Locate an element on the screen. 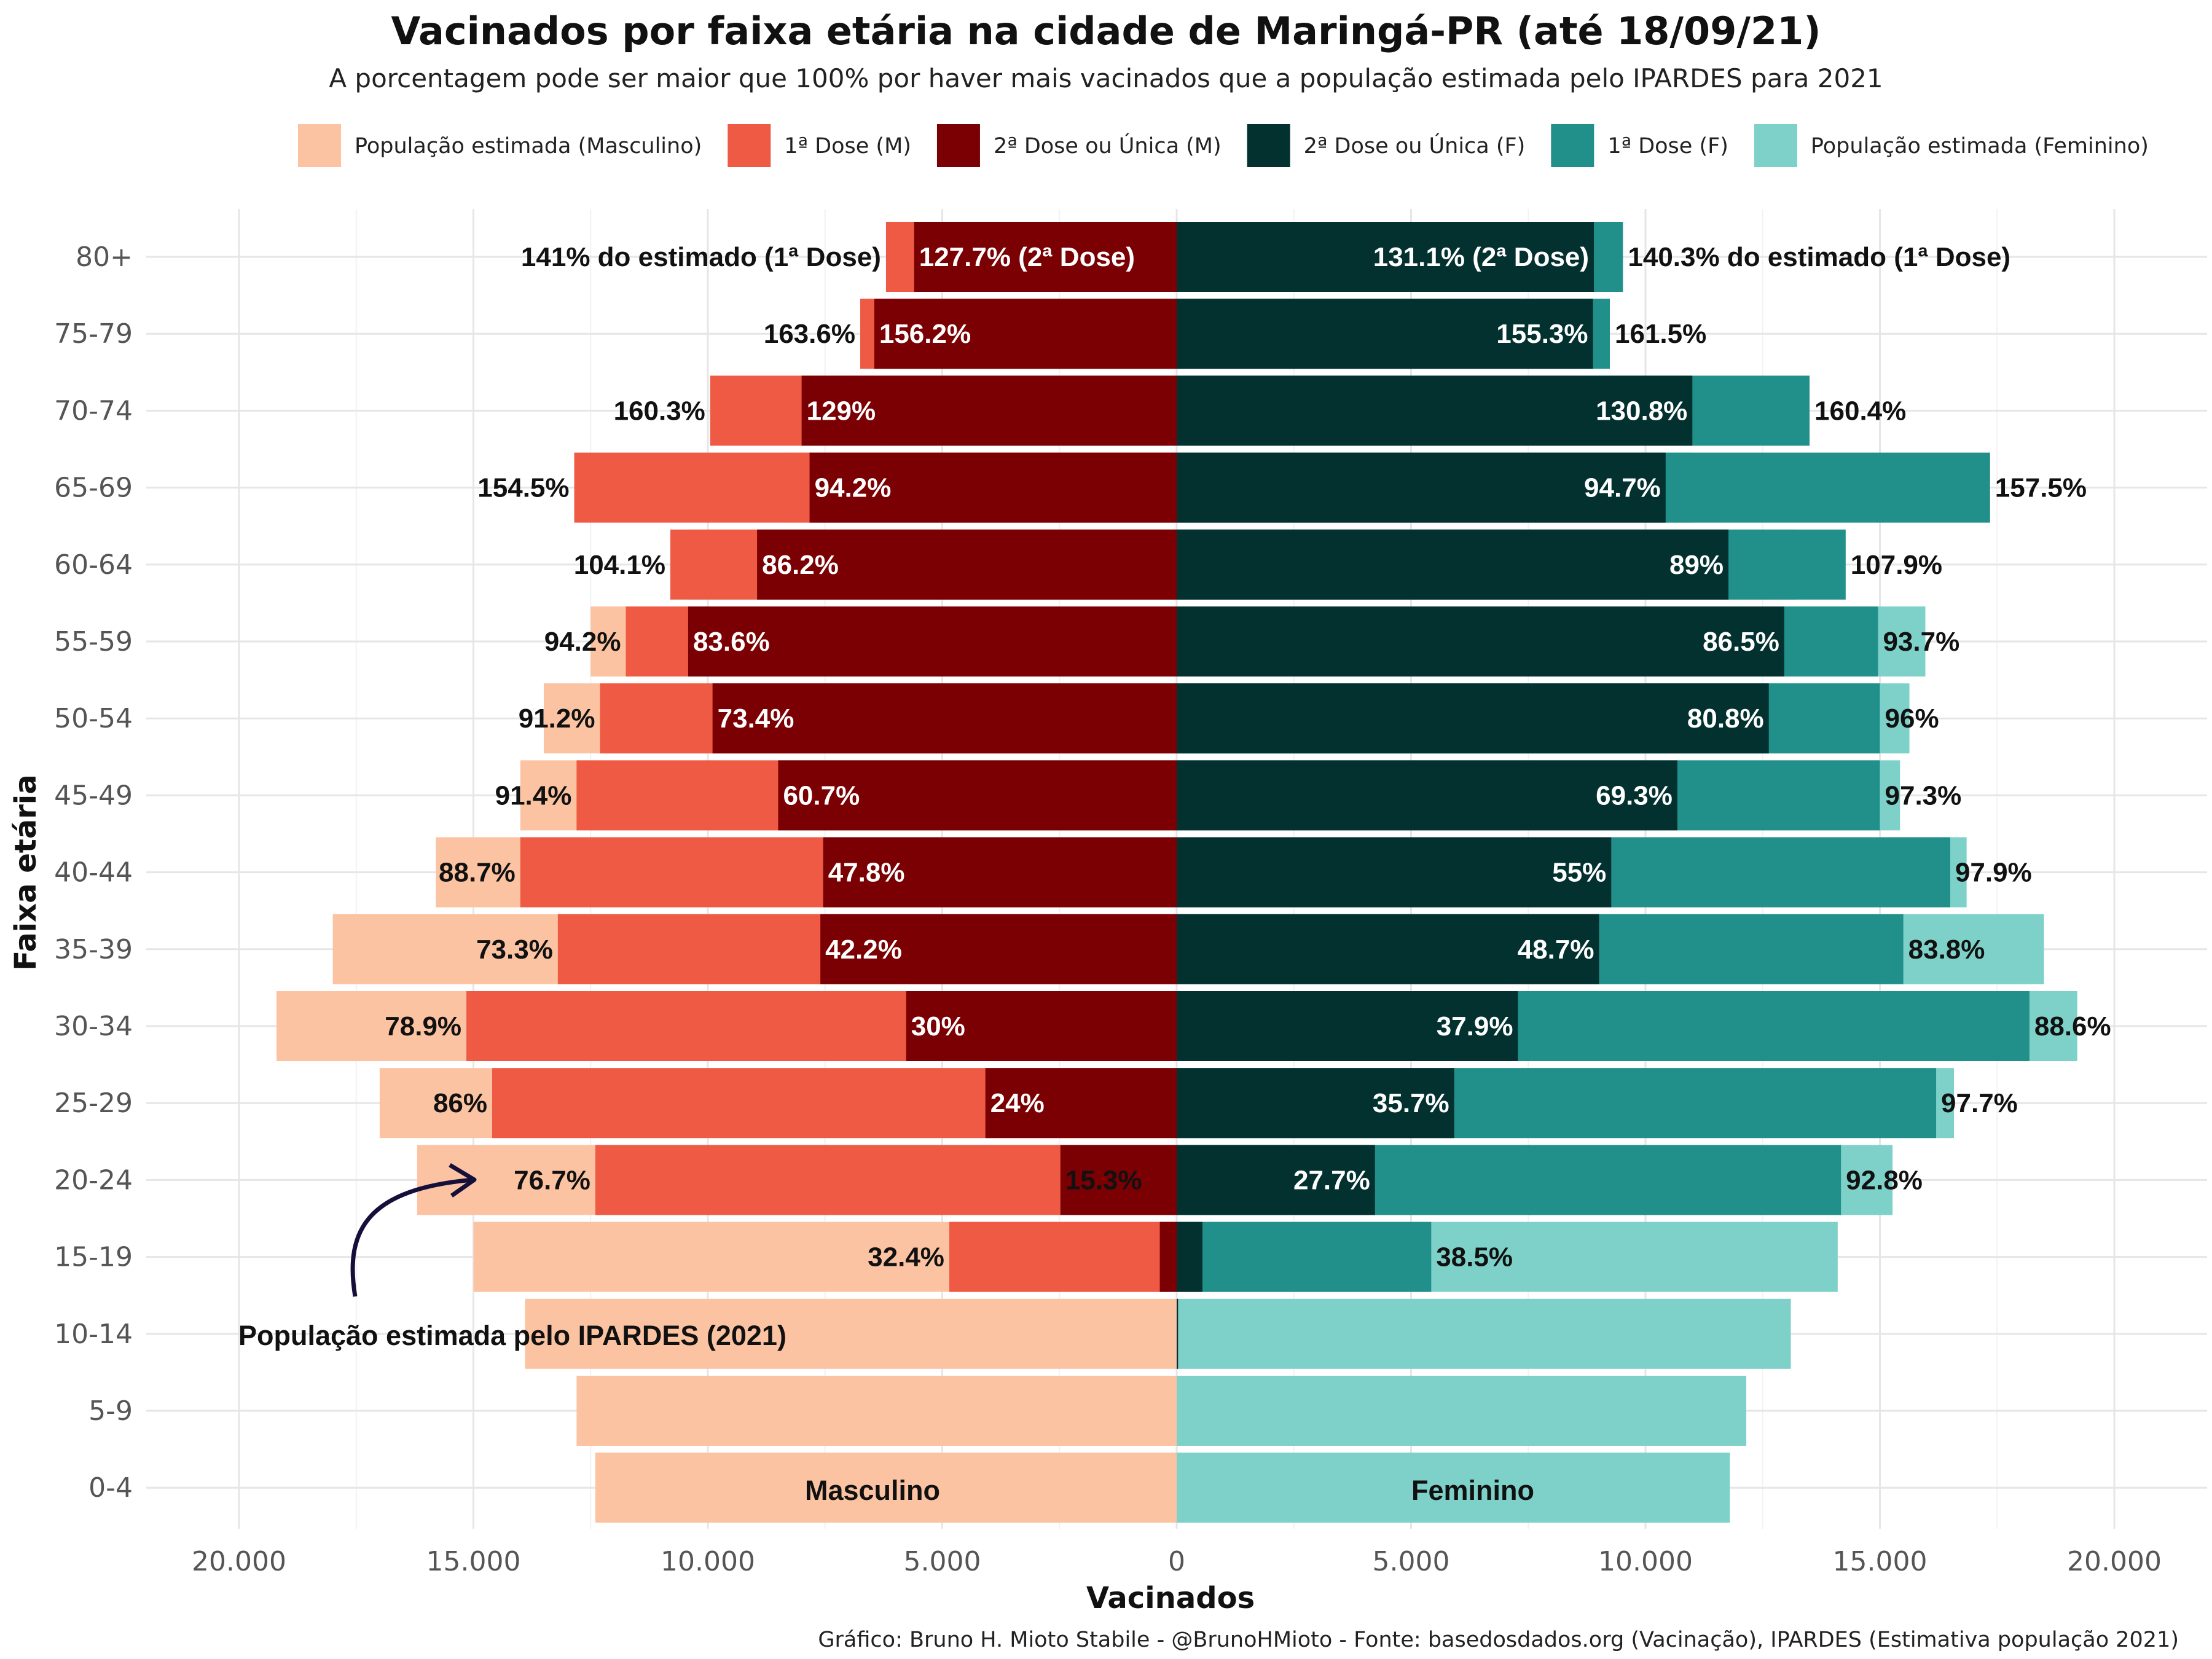 Image resolution: width=2212 pixels, height=1659 pixels. label-f-2nd-dose: 48.7% is located at coordinates (1556, 950).